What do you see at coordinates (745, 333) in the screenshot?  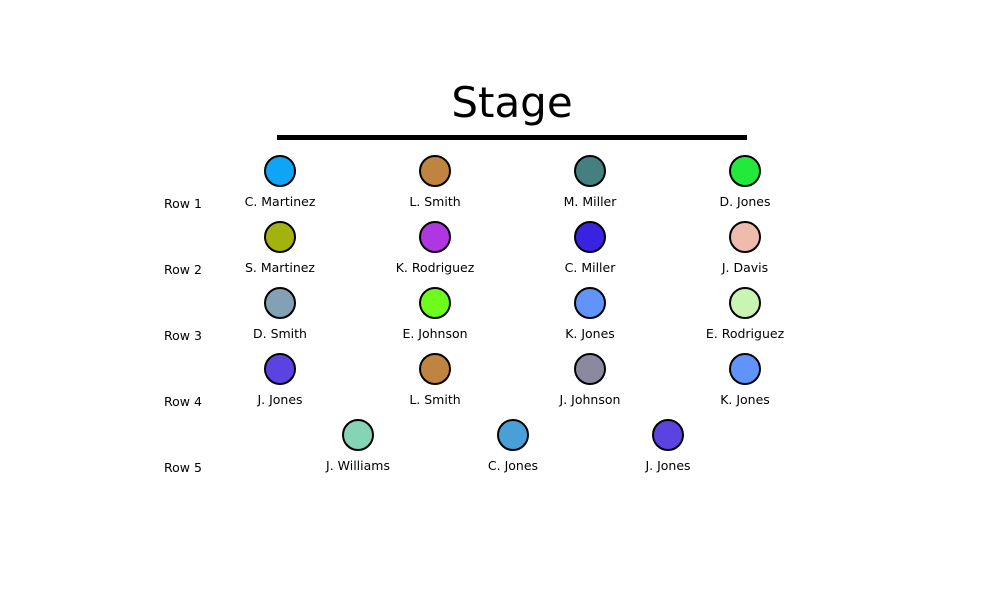 I see `seat-name: E. Rodriguez` at bounding box center [745, 333].